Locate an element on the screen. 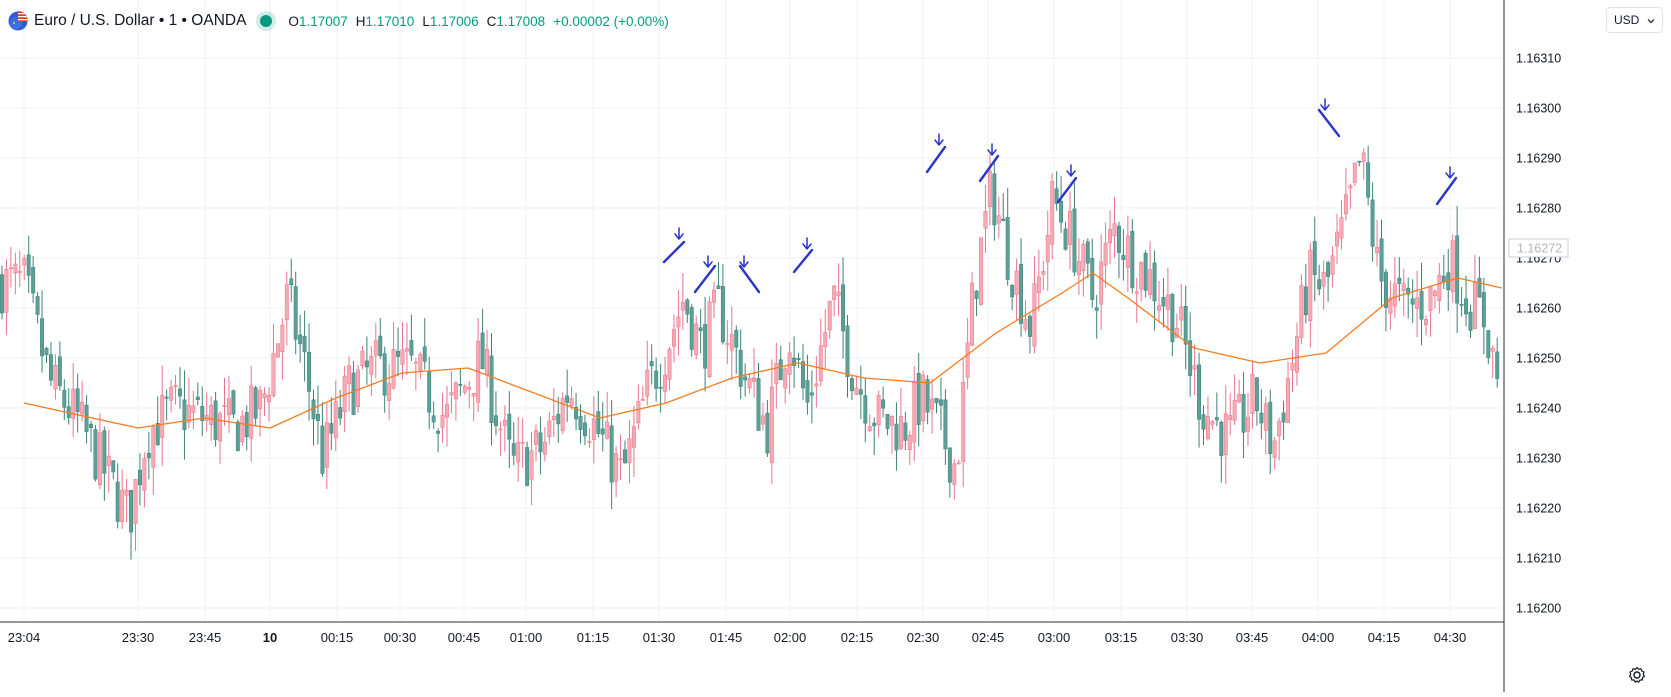  currency-selector: USD is located at coordinates (1634, 20).